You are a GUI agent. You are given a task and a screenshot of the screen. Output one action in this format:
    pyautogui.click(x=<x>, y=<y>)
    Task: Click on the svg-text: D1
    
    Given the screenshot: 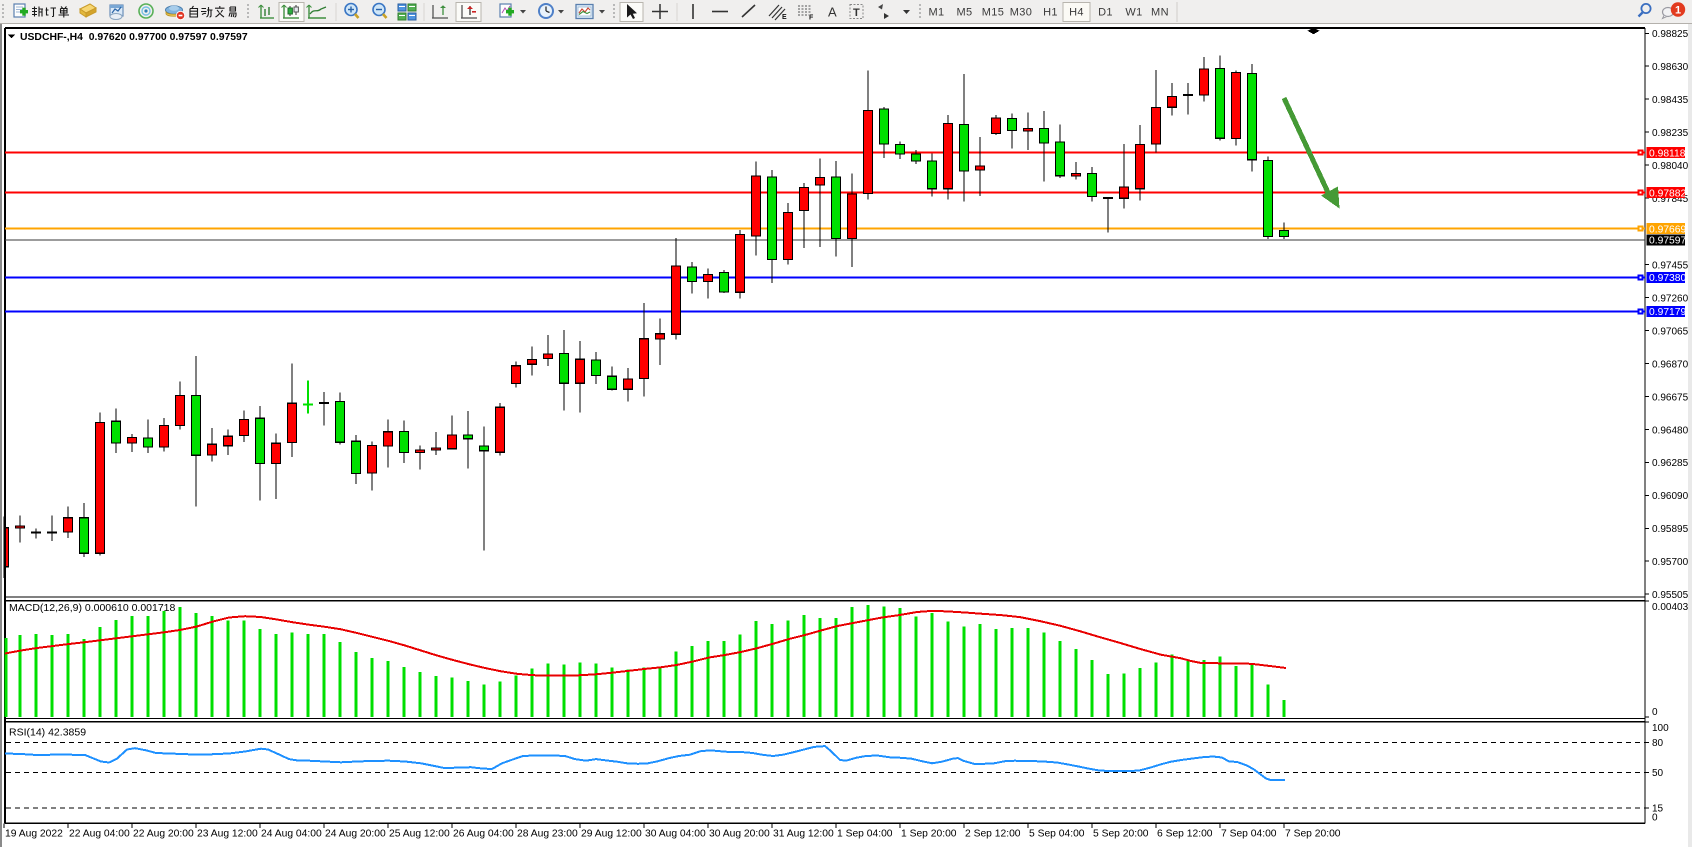 What is the action you would take?
    pyautogui.click(x=1105, y=13)
    